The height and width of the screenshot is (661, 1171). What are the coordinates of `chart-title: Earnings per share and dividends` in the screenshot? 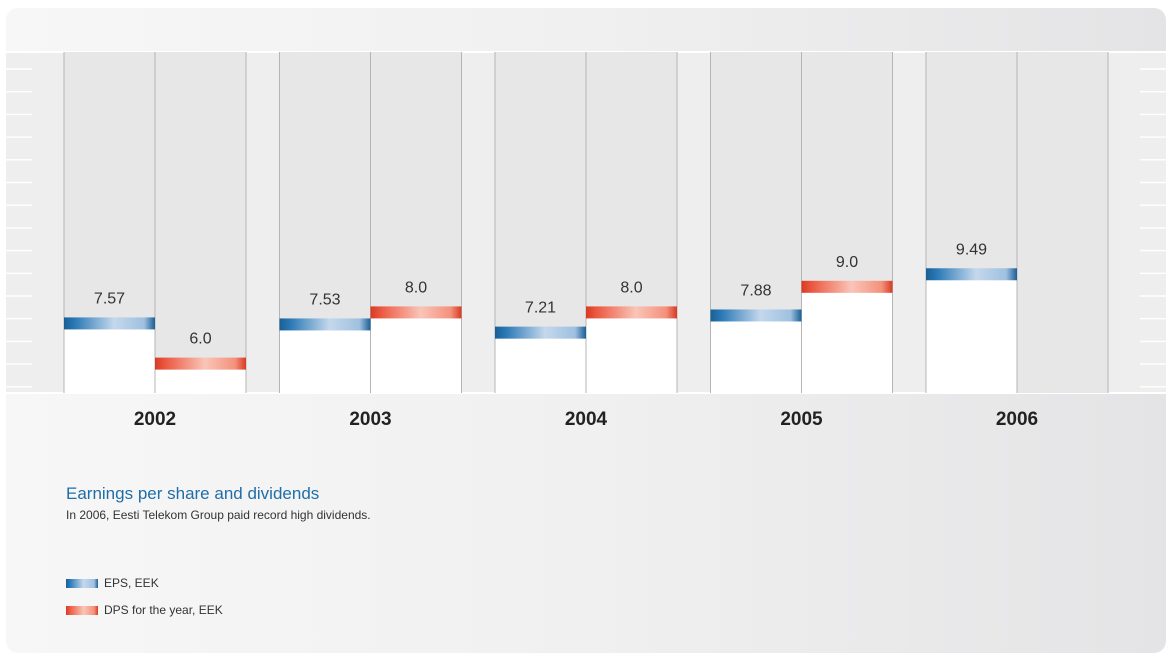 It's located at (193, 493).